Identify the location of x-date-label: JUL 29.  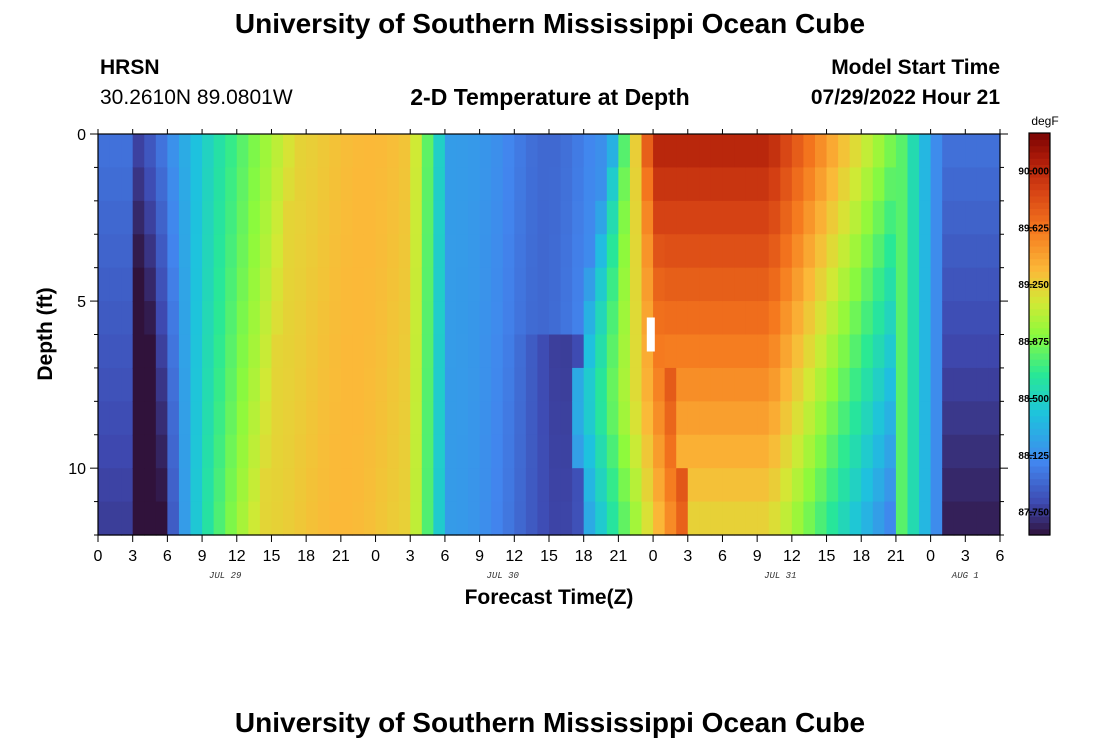
(225, 576).